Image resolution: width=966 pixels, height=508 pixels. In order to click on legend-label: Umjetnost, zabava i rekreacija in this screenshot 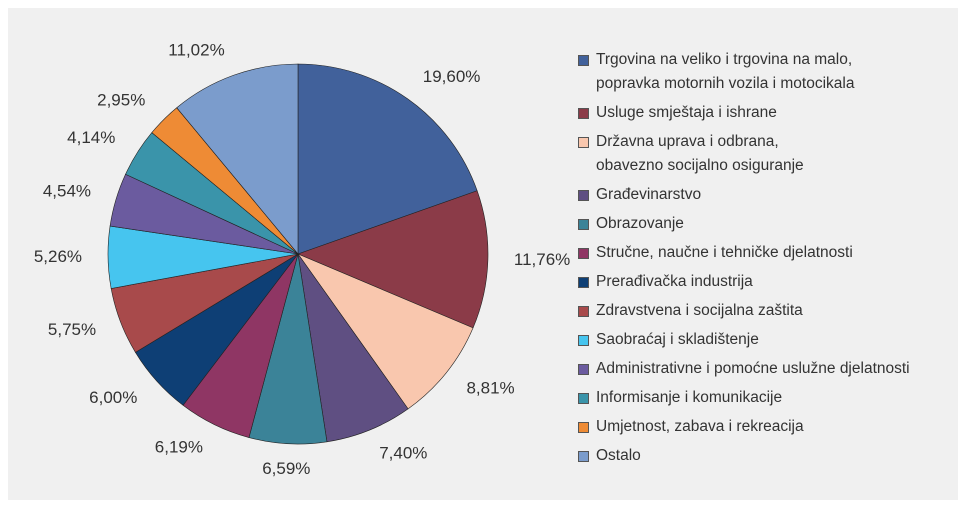, I will do `click(700, 426)`.